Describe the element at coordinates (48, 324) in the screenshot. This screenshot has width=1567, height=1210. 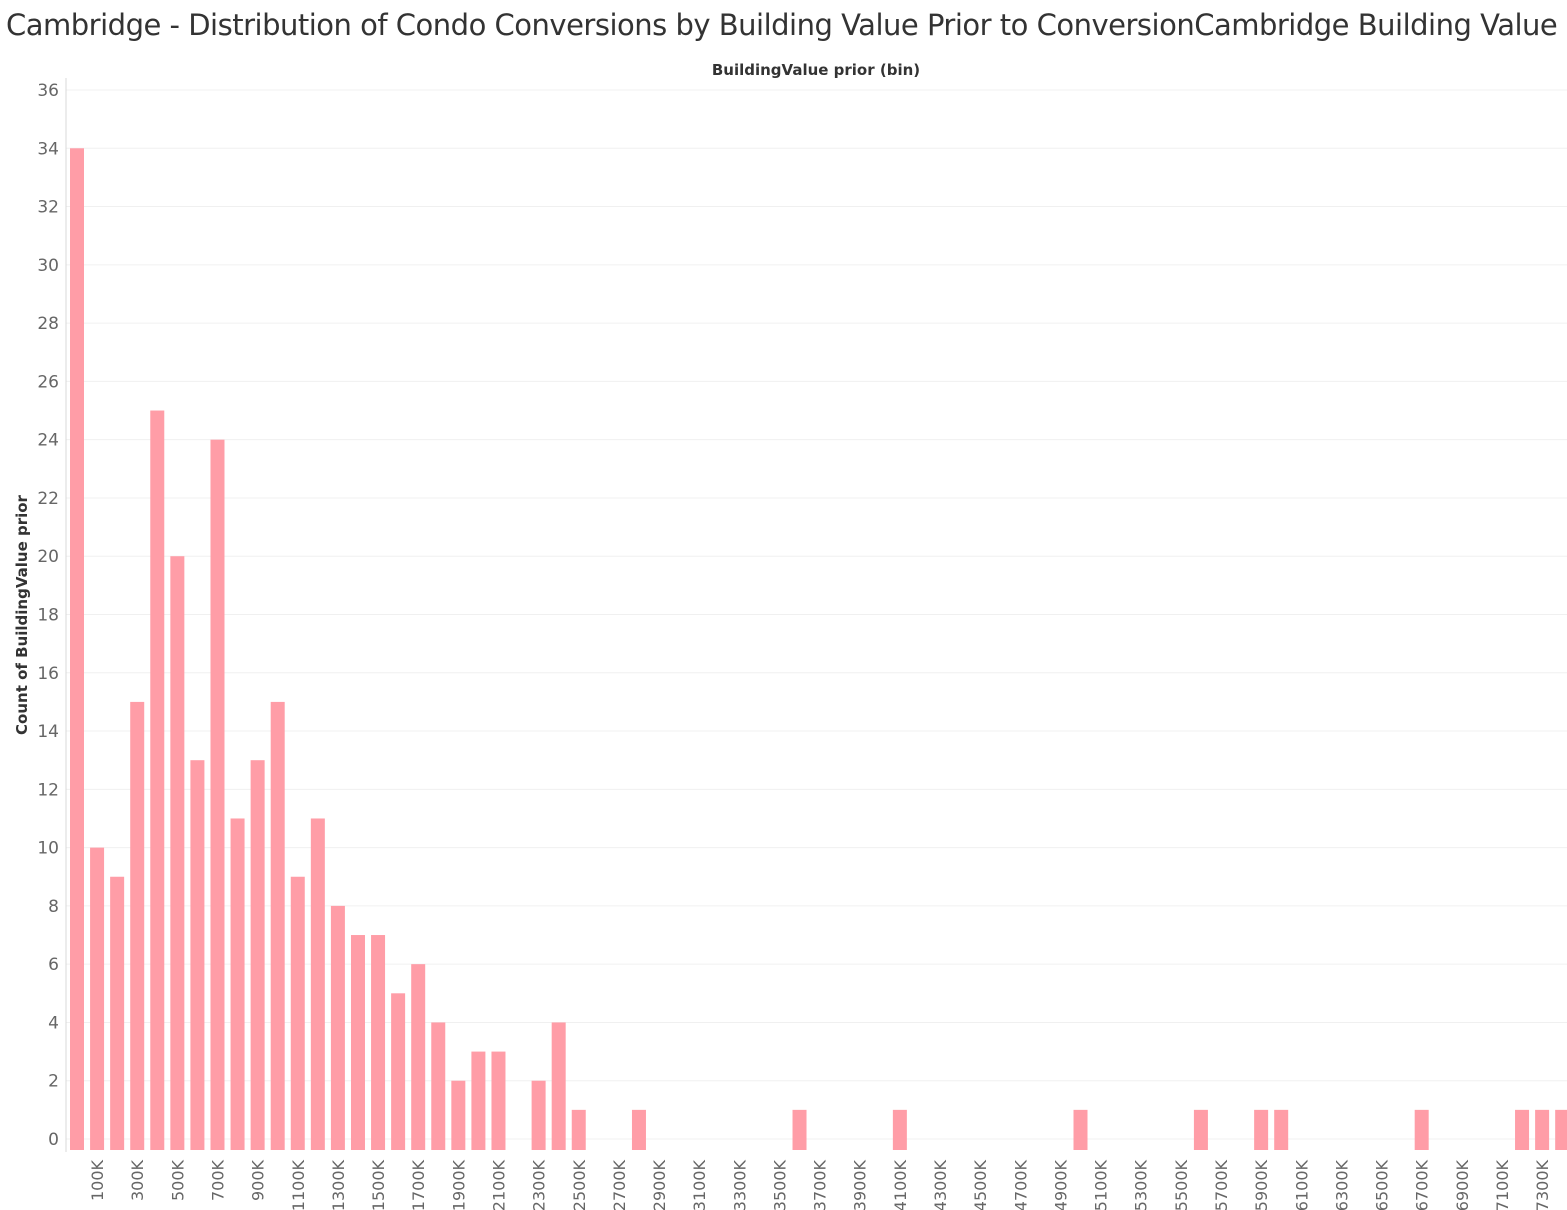
I see `y-tick-label: 28` at that location.